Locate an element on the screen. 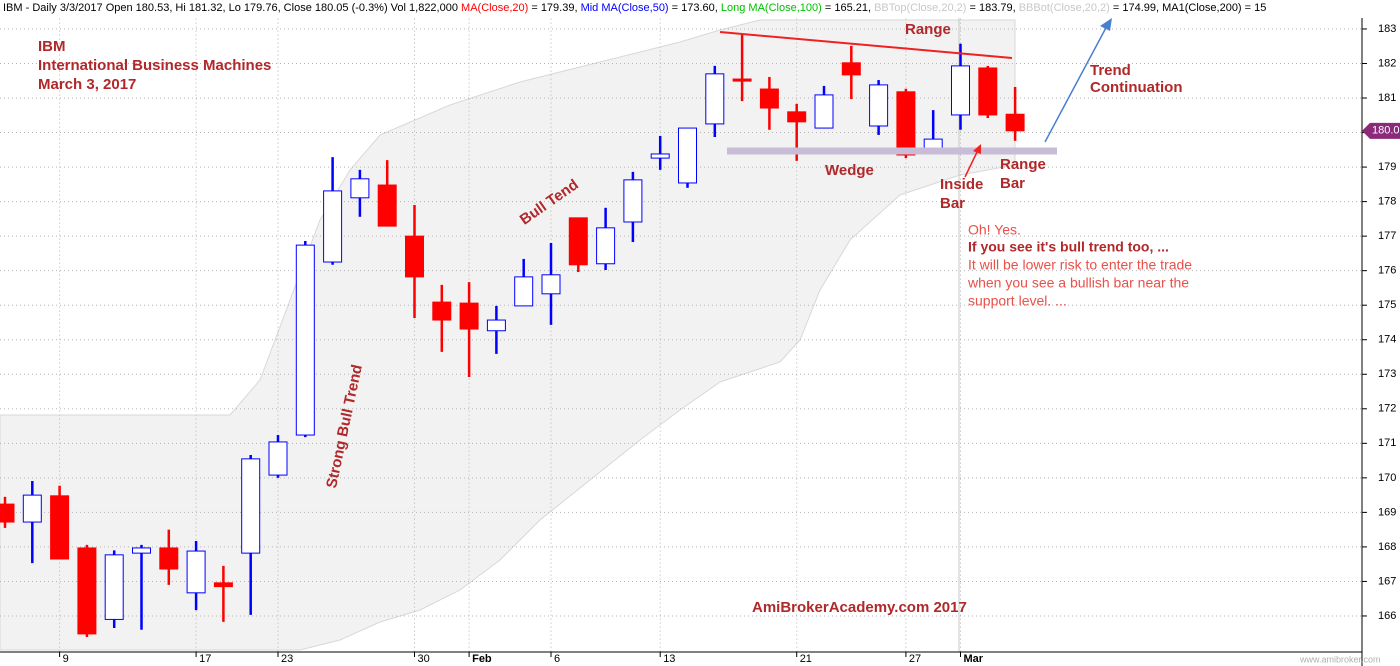  y-tick-label: 178 is located at coordinates (1387, 202).